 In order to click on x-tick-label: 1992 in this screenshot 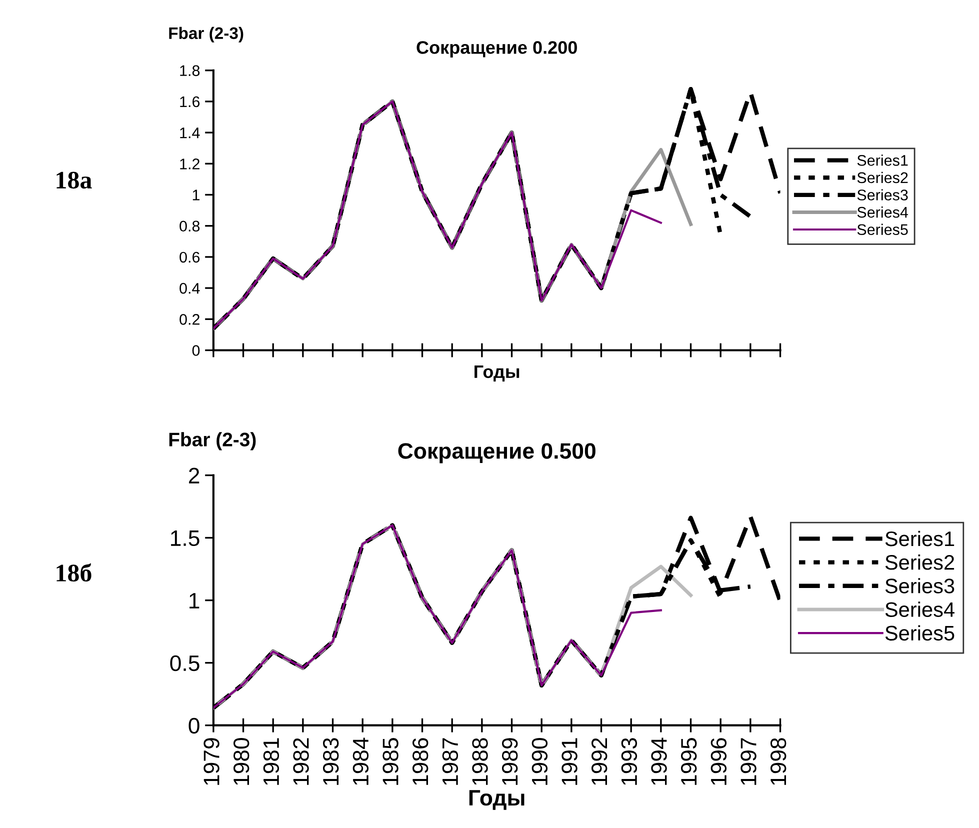, I will do `click(599, 761)`.